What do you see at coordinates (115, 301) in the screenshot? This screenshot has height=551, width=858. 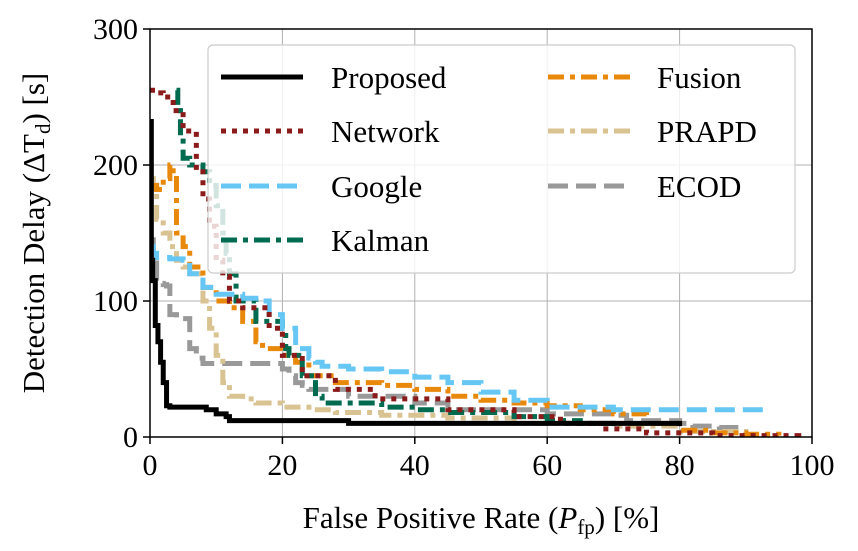 I see `y-tick-label: 100` at bounding box center [115, 301].